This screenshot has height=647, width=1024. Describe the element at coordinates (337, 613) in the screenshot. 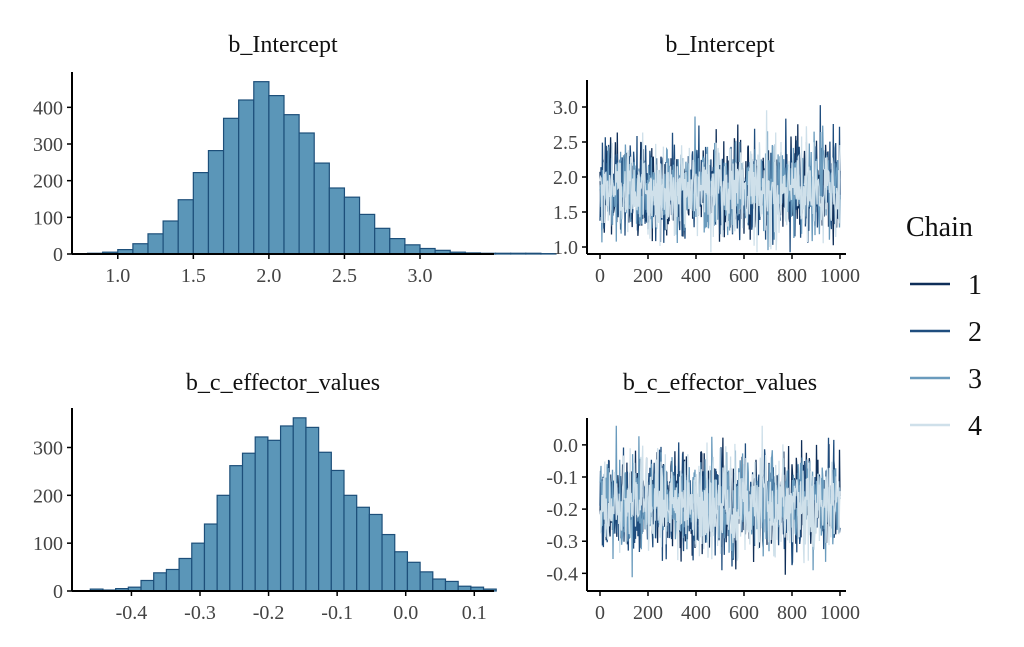

I see `x-tick-label: -0.1` at that location.